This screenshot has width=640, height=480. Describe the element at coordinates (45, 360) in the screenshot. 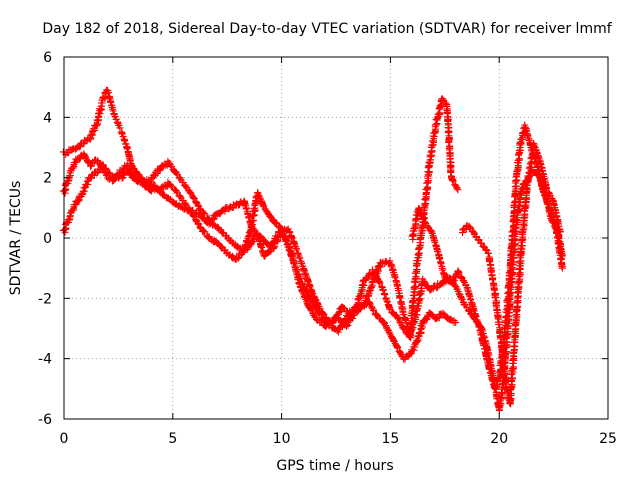

I see `y-tick-label: -4` at that location.